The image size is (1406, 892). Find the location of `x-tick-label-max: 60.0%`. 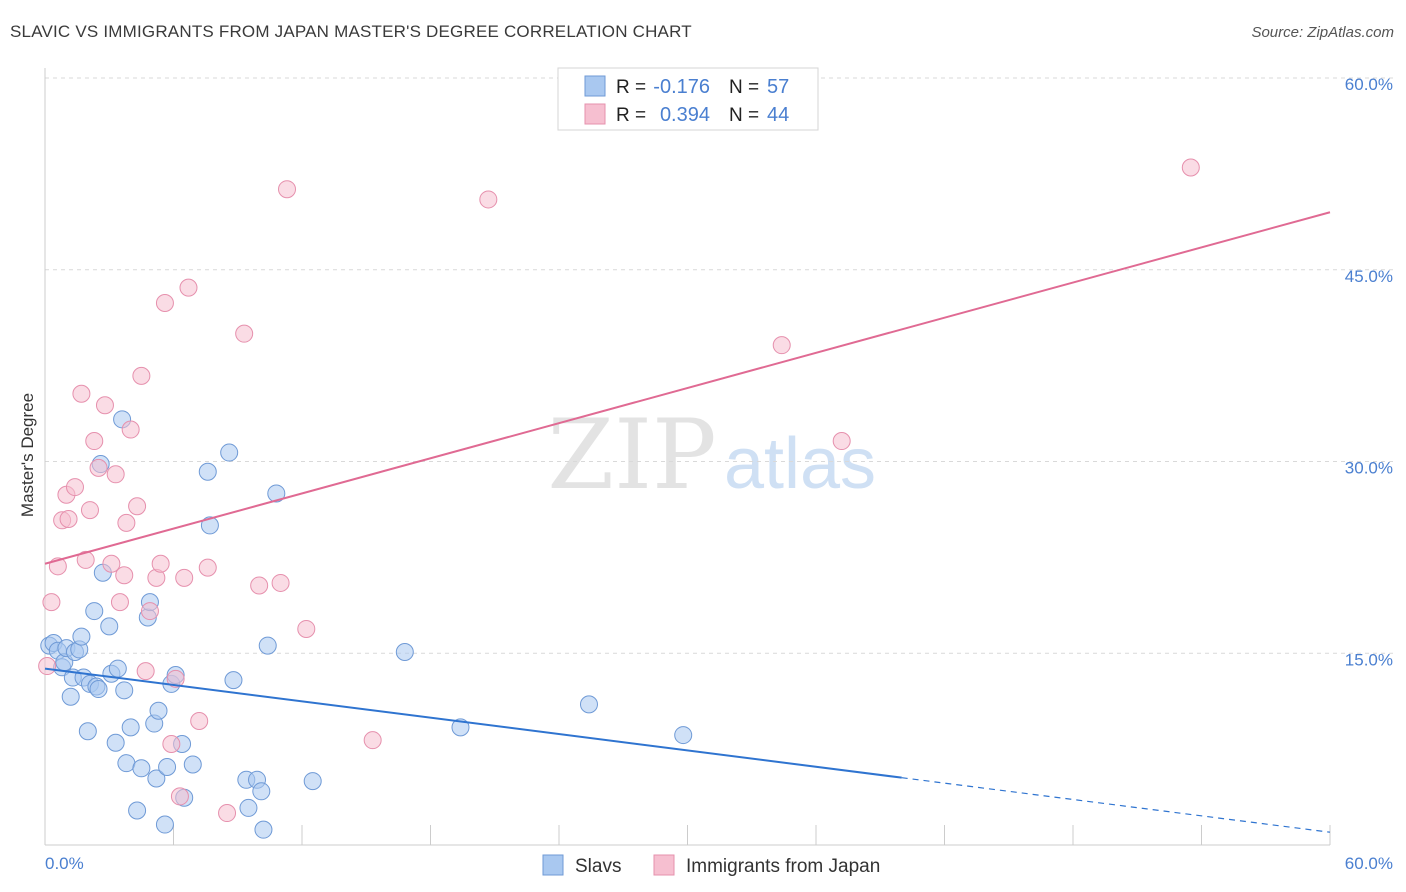

x-tick-label-max: 60.0% is located at coordinates (1369, 863).